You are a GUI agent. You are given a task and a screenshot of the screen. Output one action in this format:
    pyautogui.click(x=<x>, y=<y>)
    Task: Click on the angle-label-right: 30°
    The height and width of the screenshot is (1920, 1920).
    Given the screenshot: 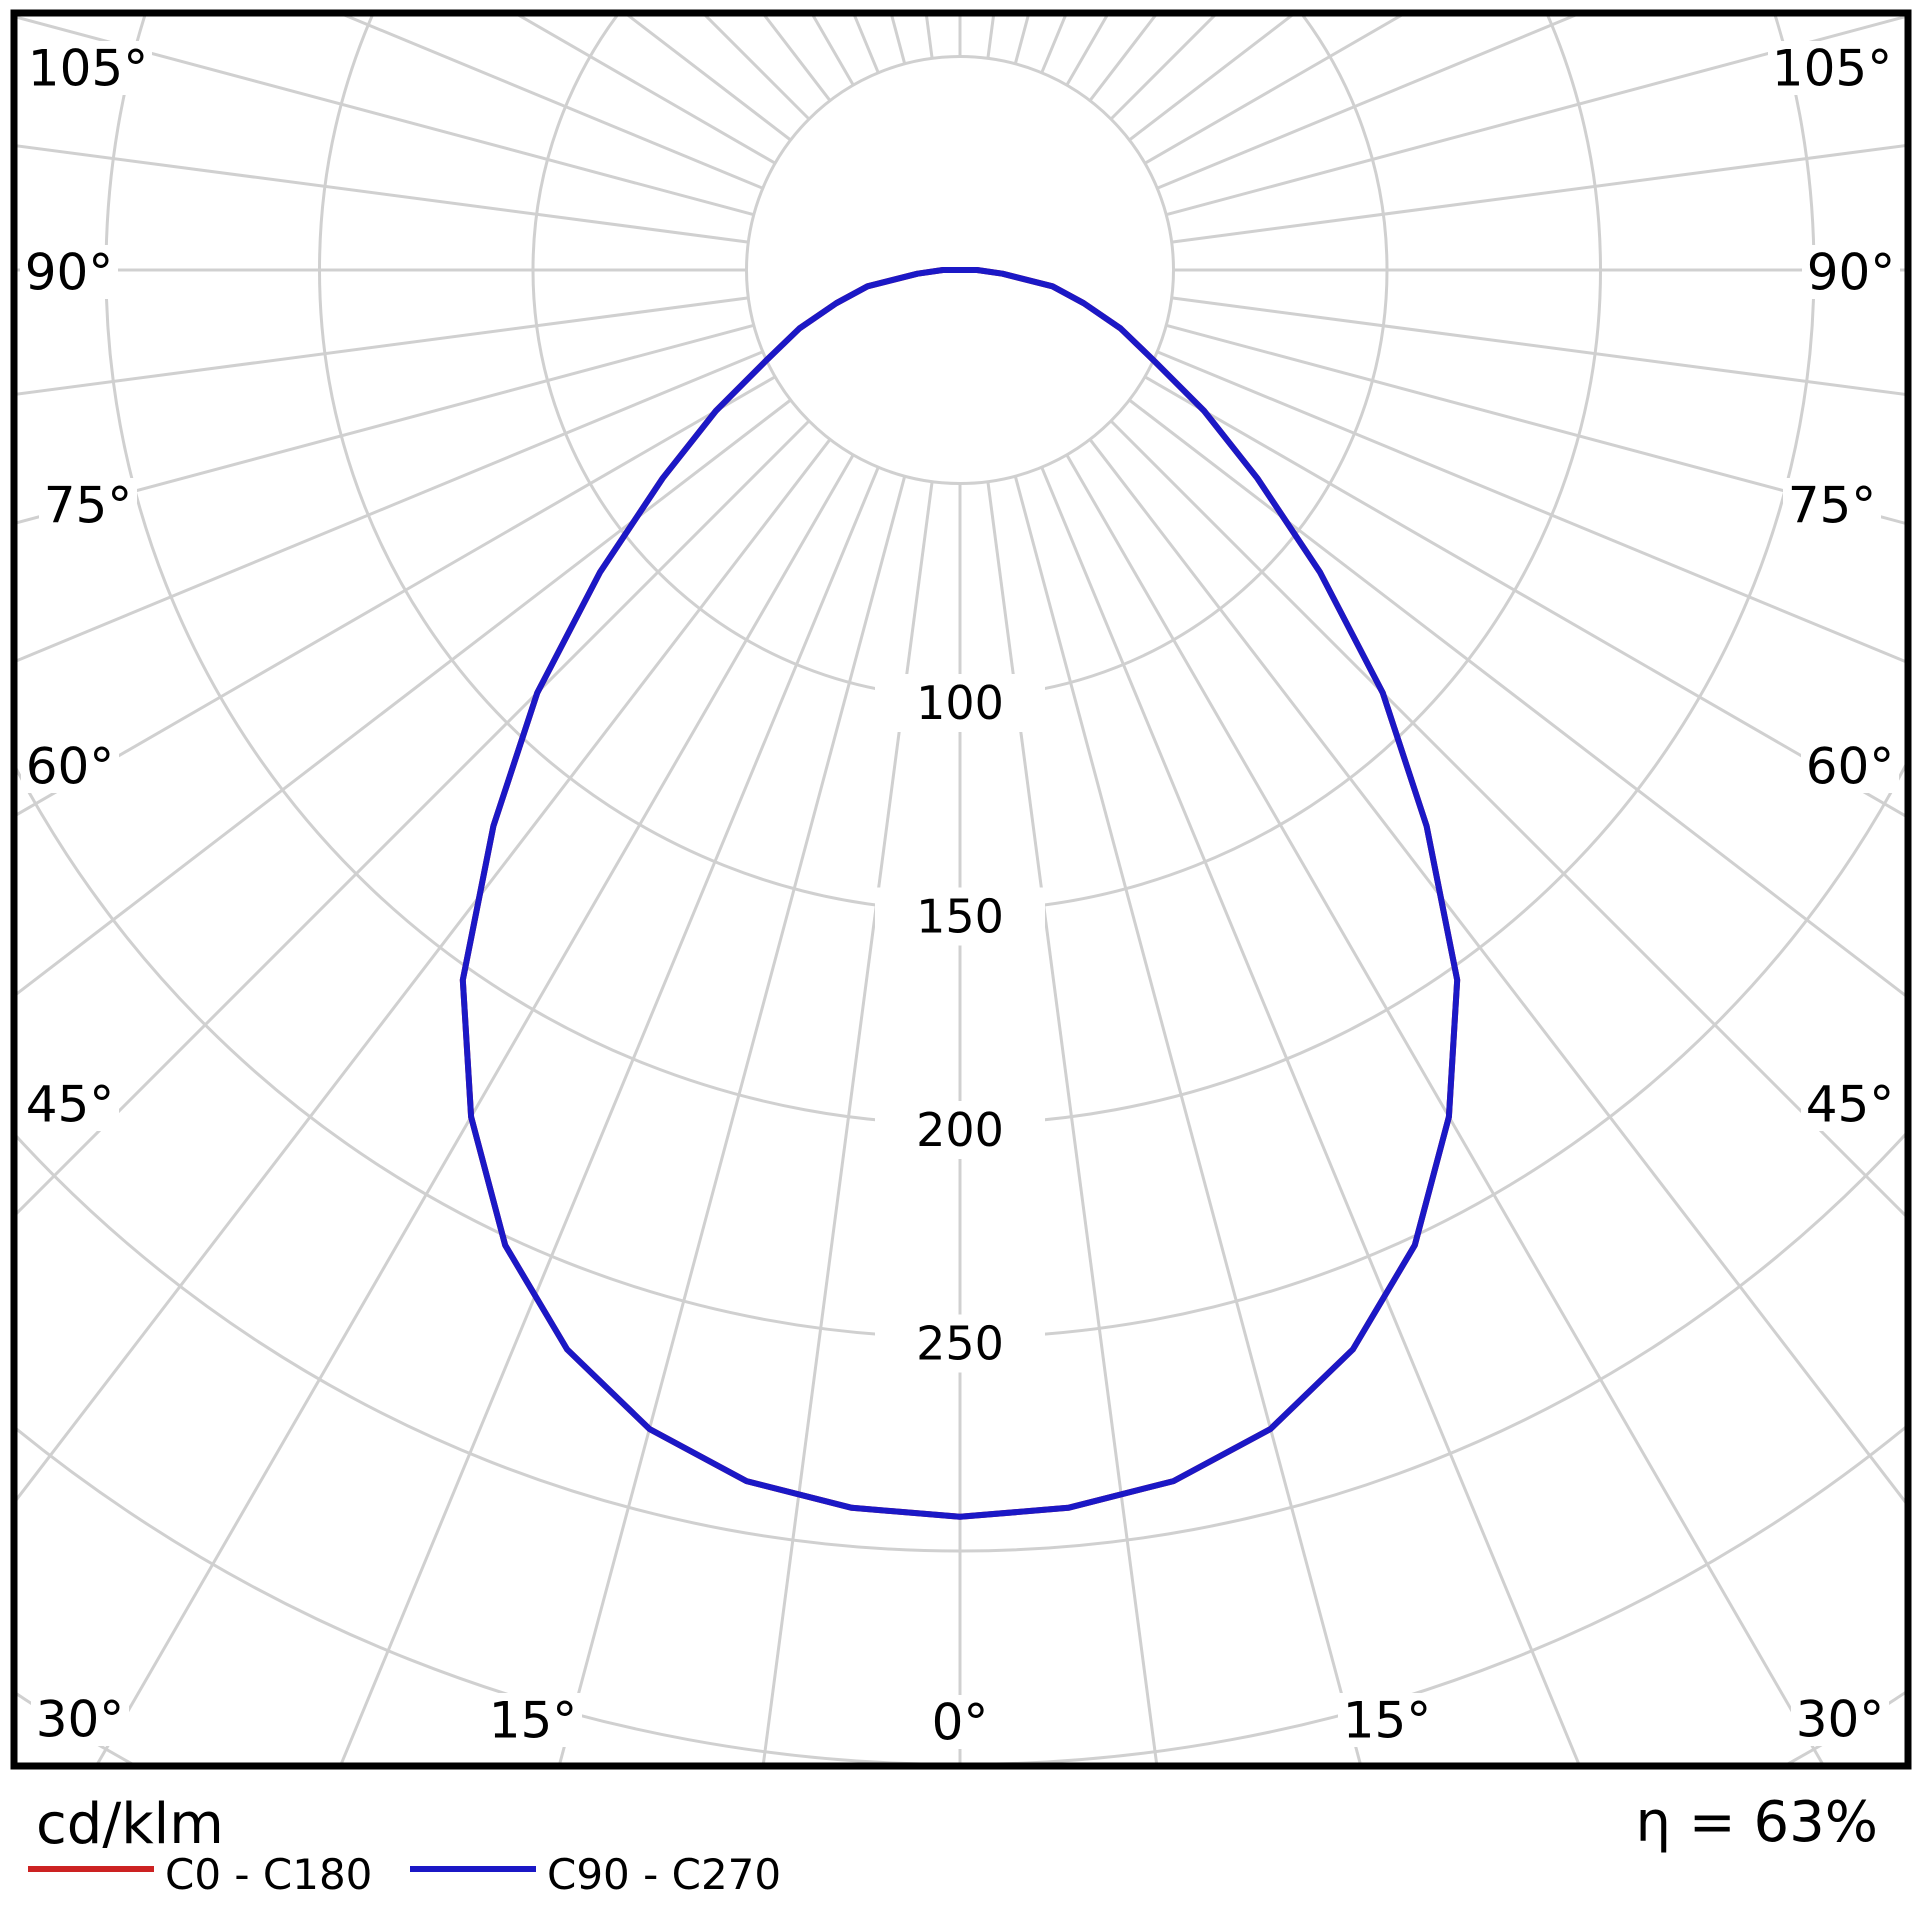 What is the action you would take?
    pyautogui.click(x=1840, y=1720)
    